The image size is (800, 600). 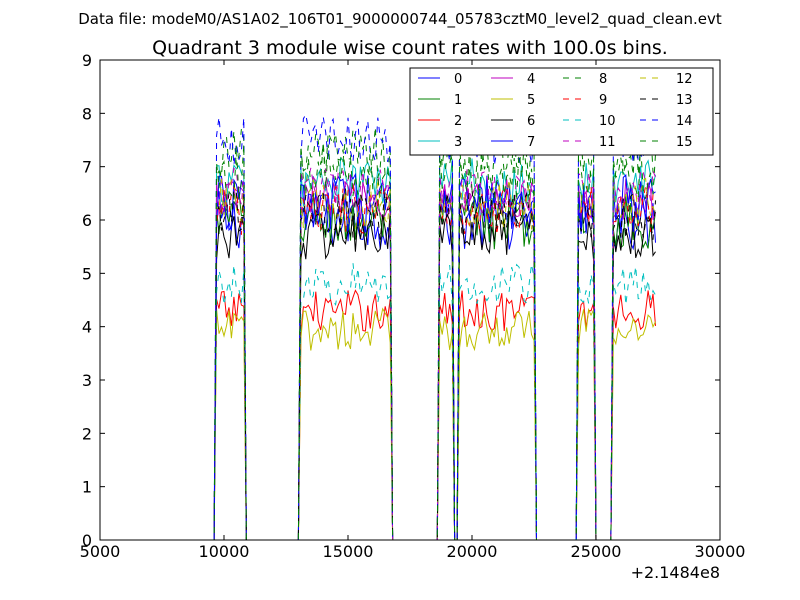 I want to click on y-tick-label: 2, so click(x=87, y=433).